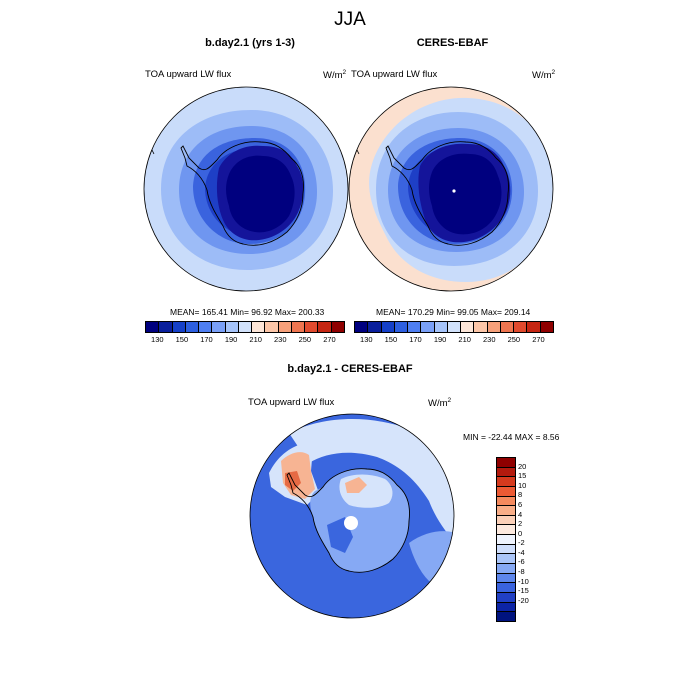  I want to click on colorbar-diff, so click(506, 539).